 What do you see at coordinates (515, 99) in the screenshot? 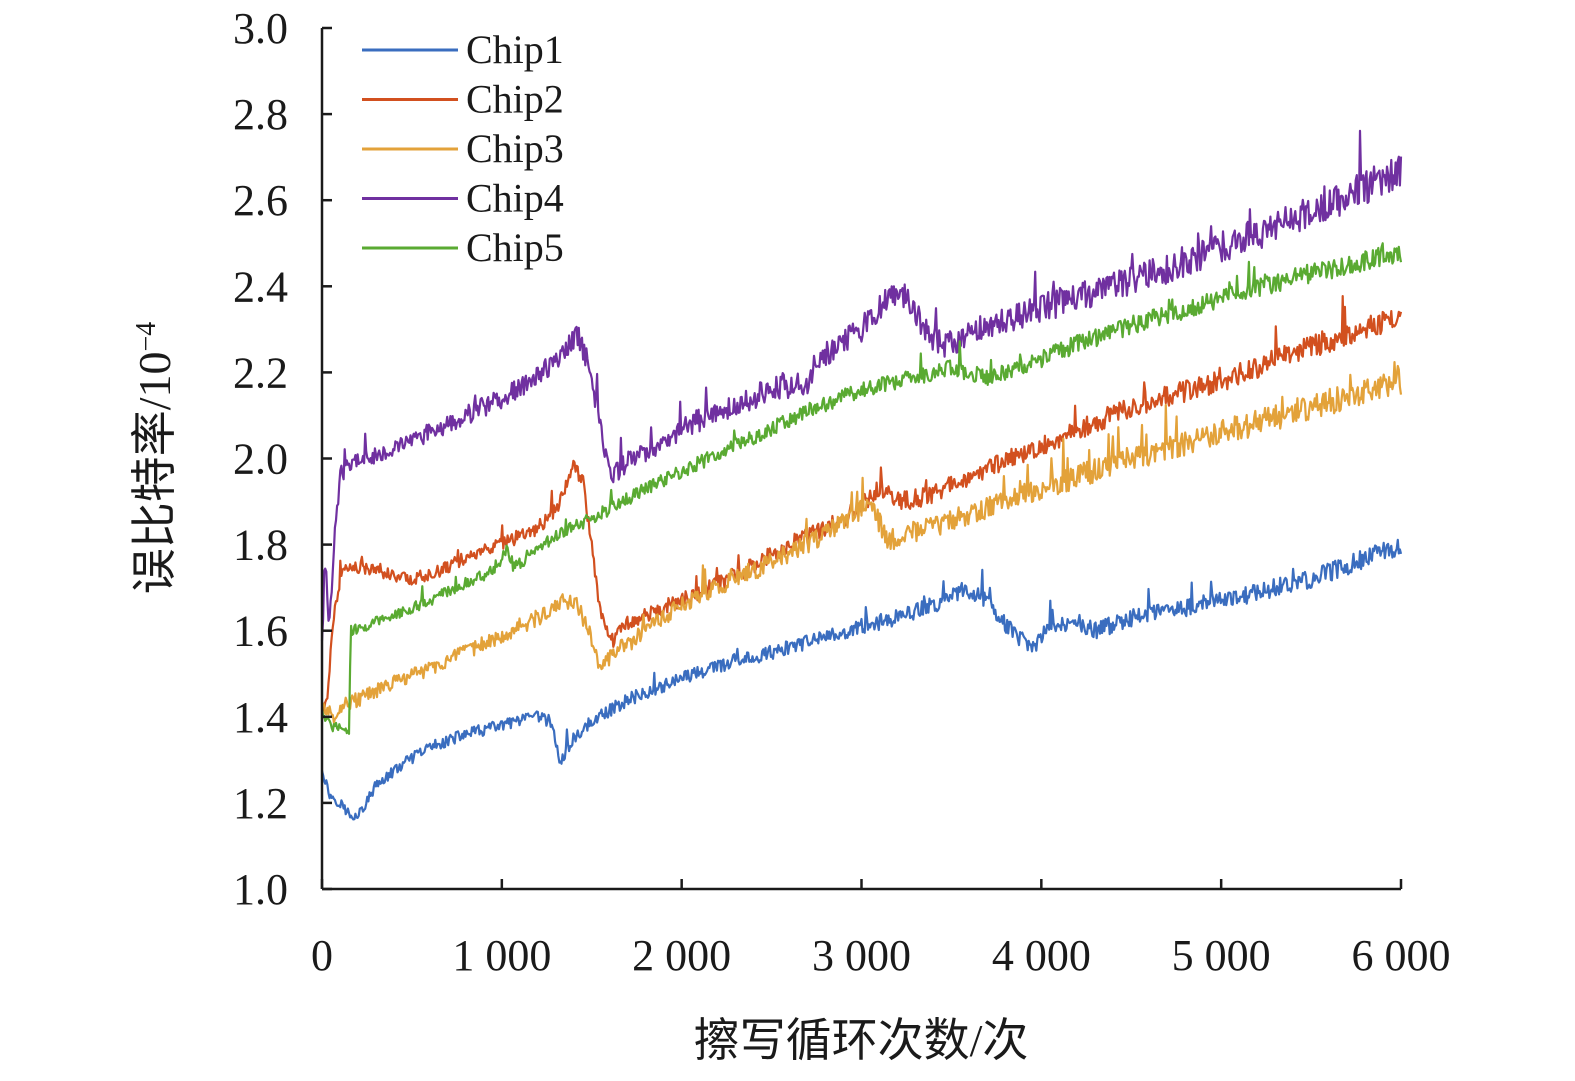
I see `legend-label-chip2: Chip2` at bounding box center [515, 99].